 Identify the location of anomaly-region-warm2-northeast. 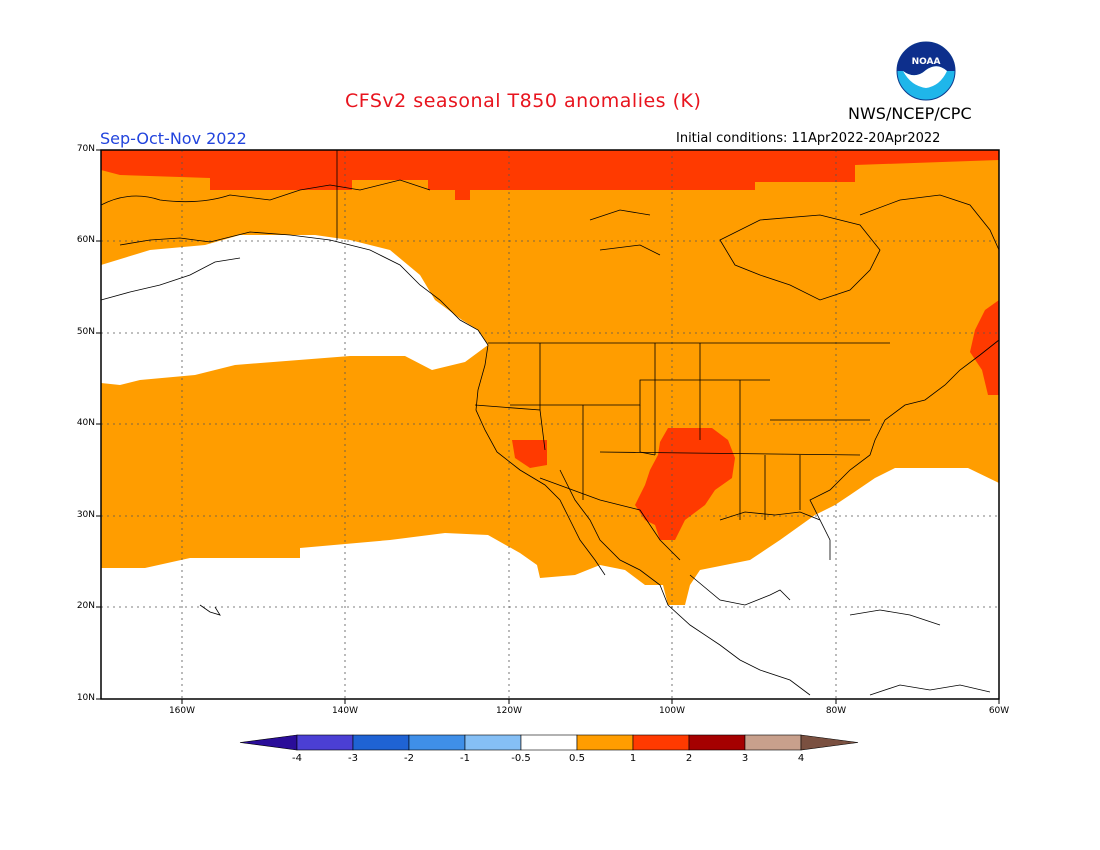
(984, 347).